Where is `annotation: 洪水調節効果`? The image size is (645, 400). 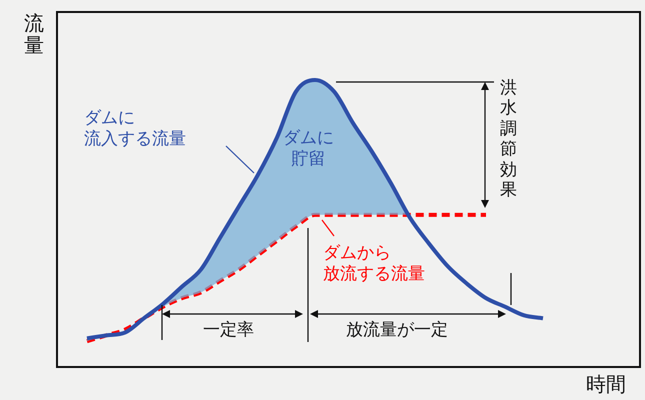
annotation: 洪水調節効果 is located at coordinates (508, 139).